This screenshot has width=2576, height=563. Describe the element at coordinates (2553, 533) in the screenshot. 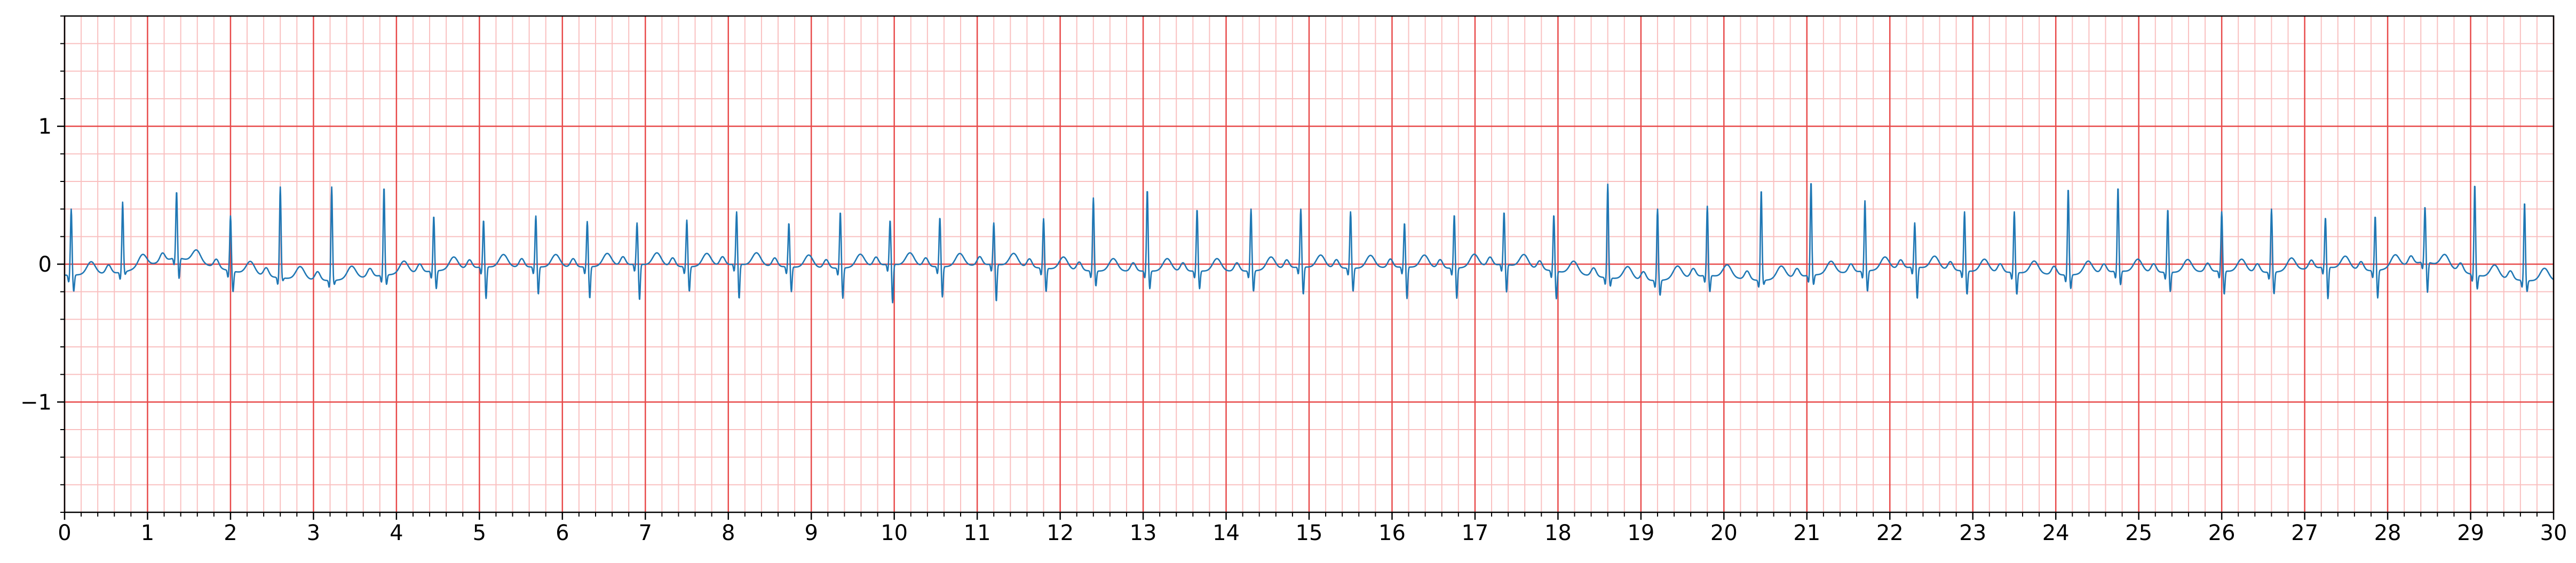

I see `x-tick-label: 30` at that location.